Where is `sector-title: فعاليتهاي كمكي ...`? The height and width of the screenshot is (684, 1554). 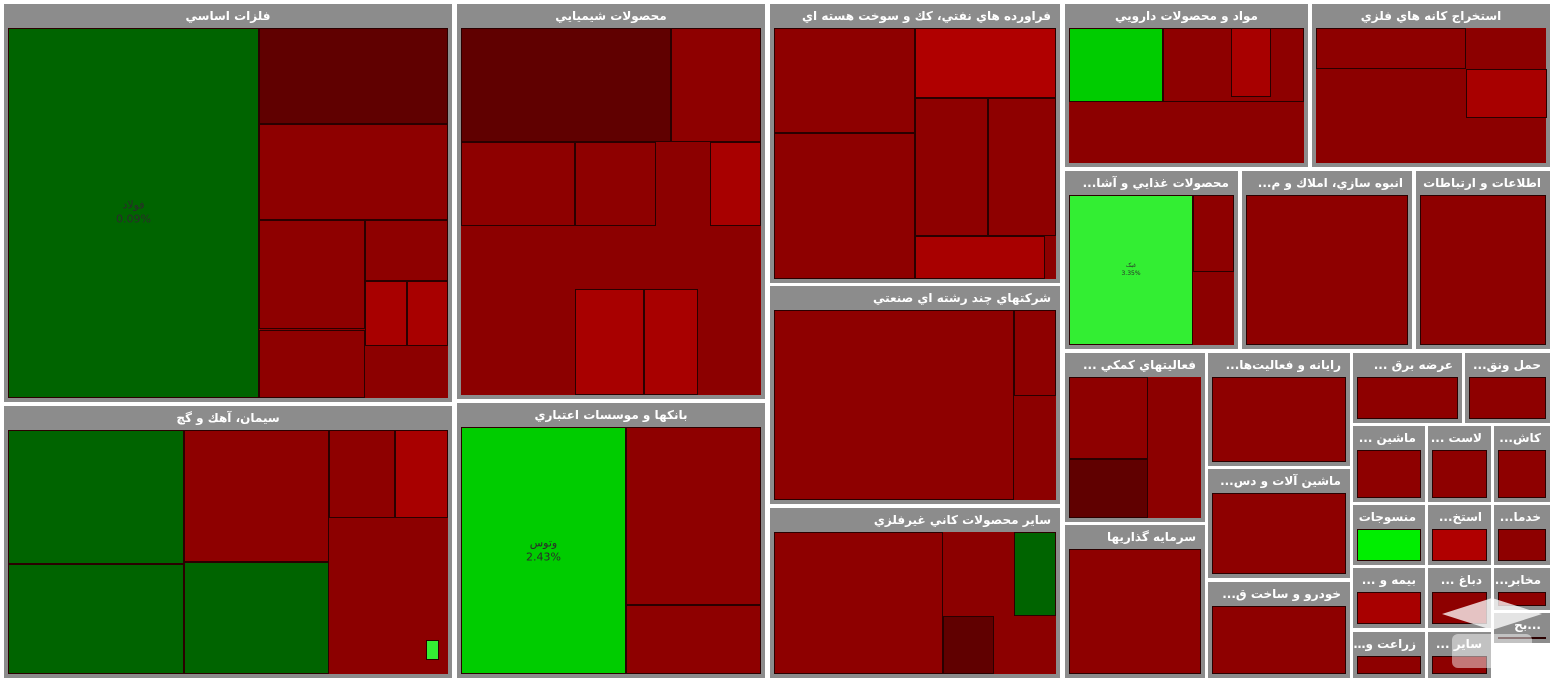 sector-title: فعاليتهاي كمكي ... is located at coordinates (1139, 365).